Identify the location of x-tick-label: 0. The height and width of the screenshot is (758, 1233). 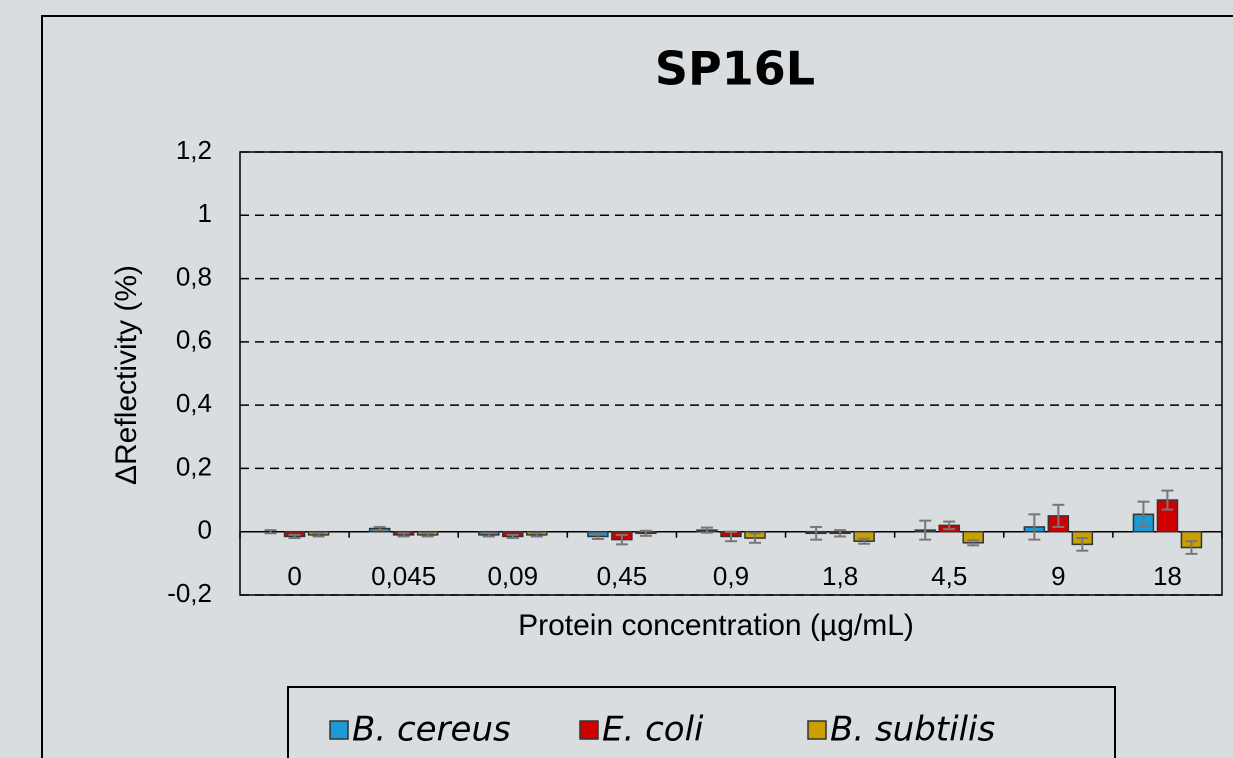
(294, 576).